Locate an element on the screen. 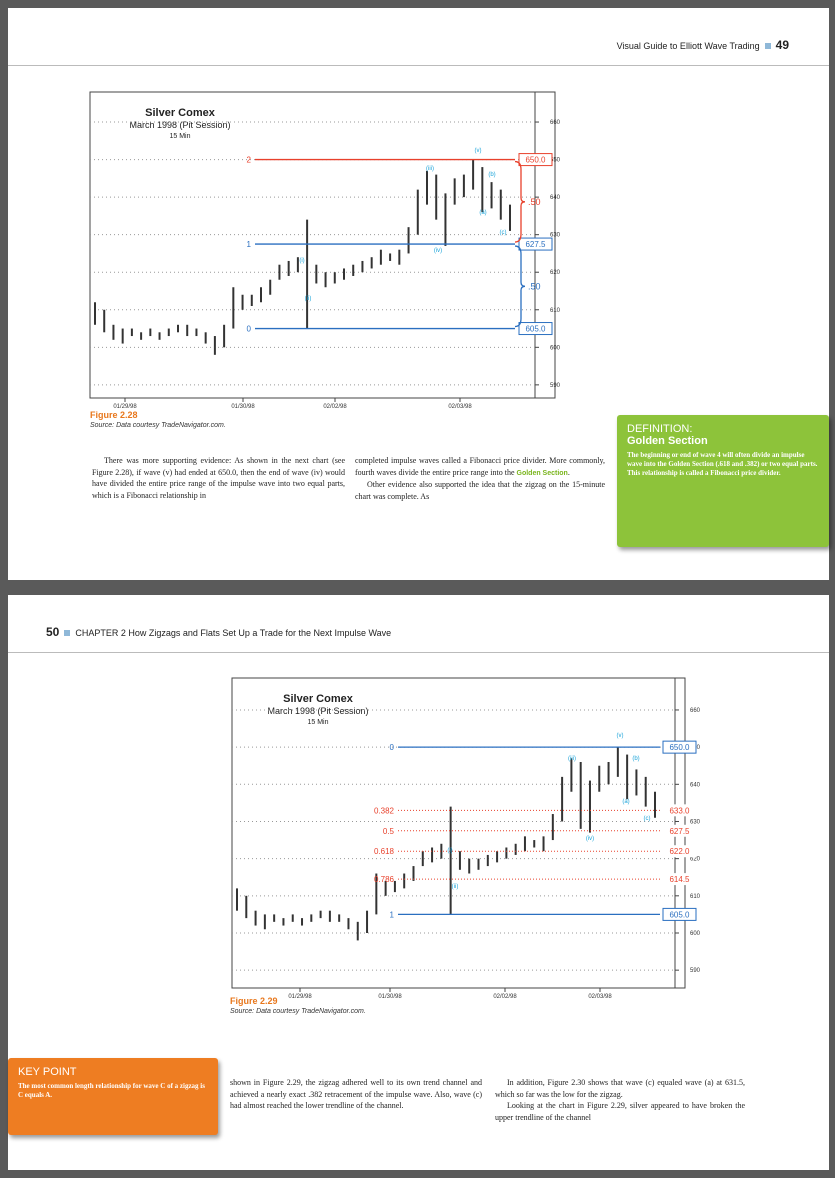 The width and height of the screenshot is (835, 1178). wave-label: (b) is located at coordinates (635, 759).